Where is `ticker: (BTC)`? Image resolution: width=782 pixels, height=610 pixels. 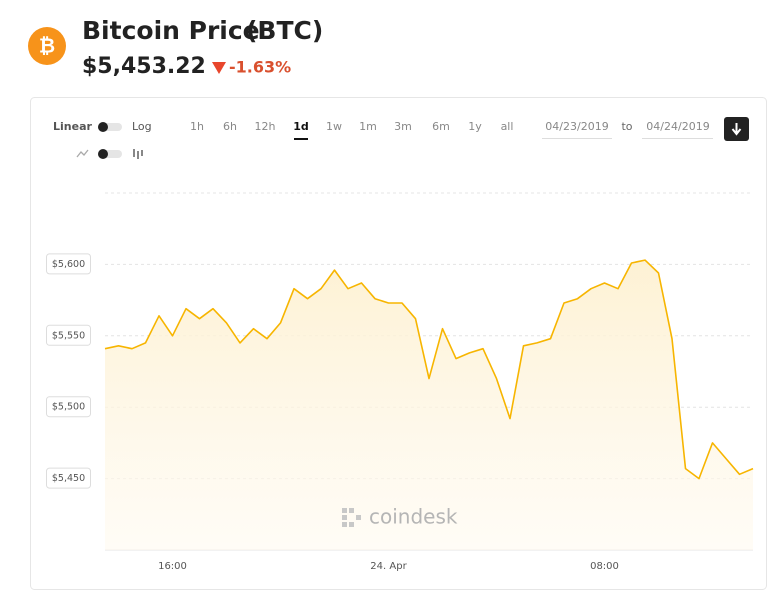 ticker: (BTC) is located at coordinates (284, 30).